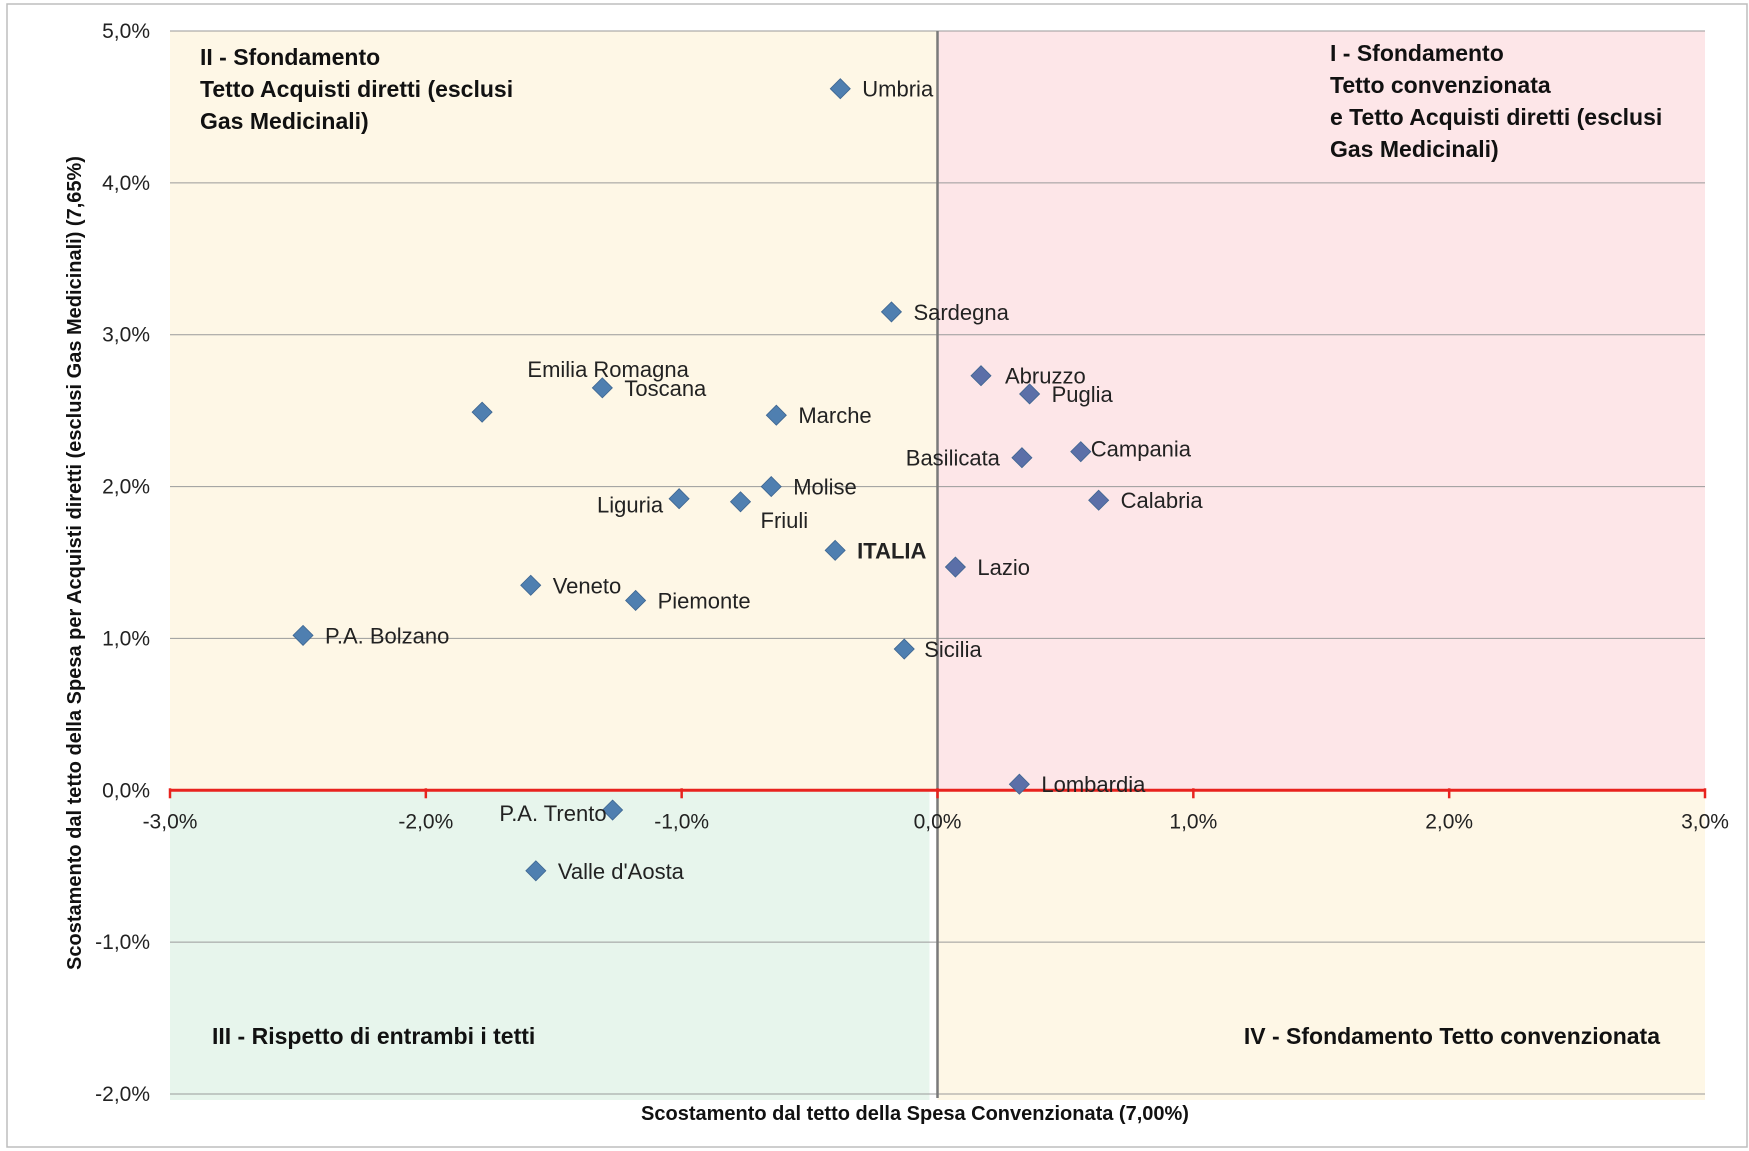  I want to click on y-tick-label: 4,0%, so click(126, 183).